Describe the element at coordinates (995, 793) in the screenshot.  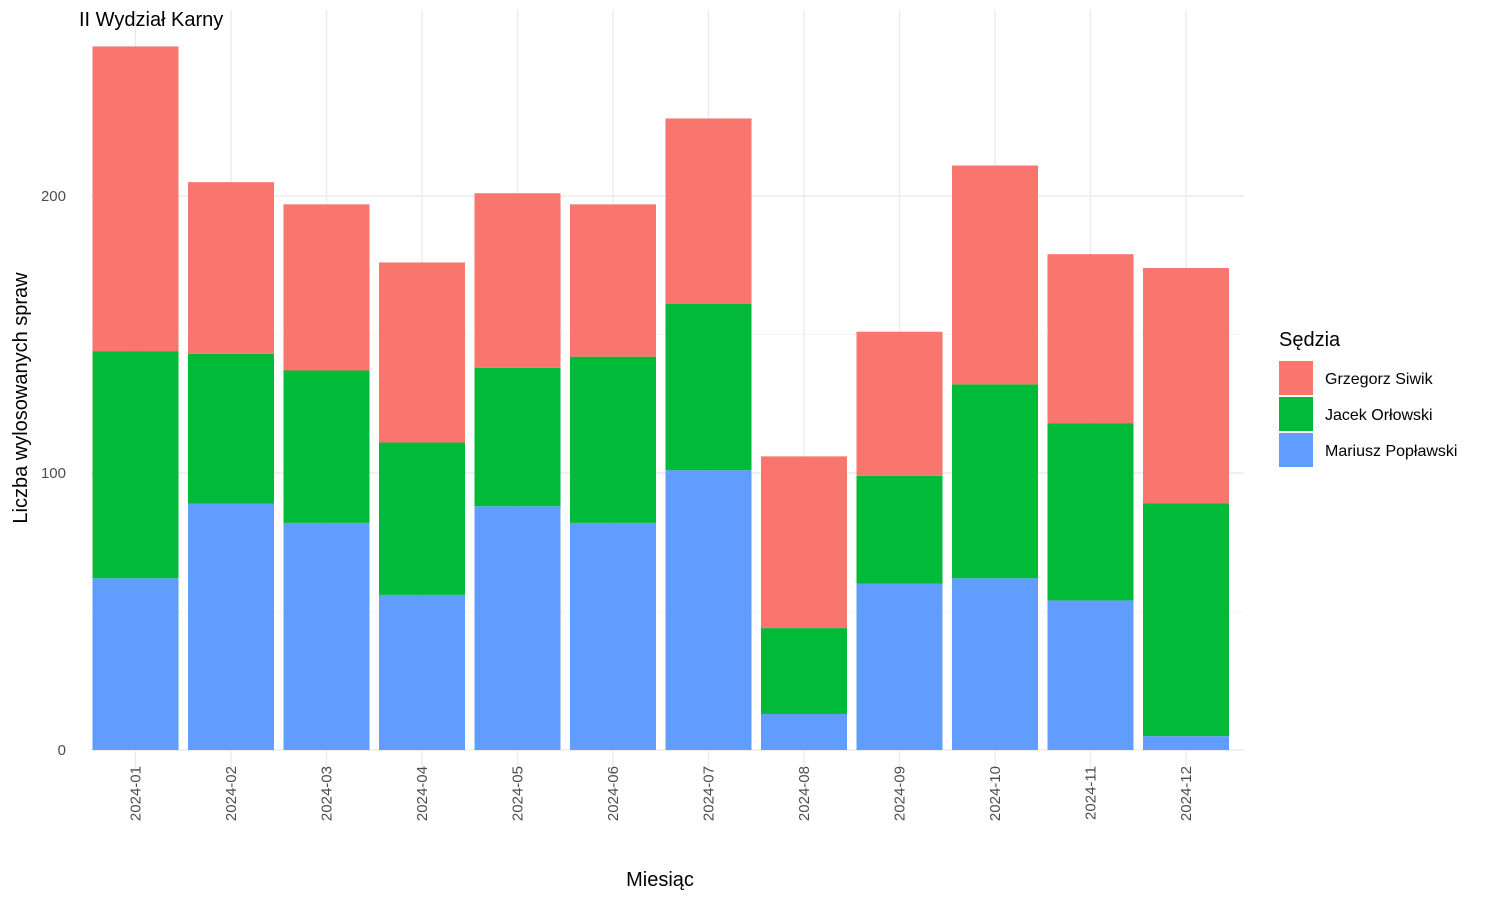
I see `x-tick-label: 2024-10` at that location.